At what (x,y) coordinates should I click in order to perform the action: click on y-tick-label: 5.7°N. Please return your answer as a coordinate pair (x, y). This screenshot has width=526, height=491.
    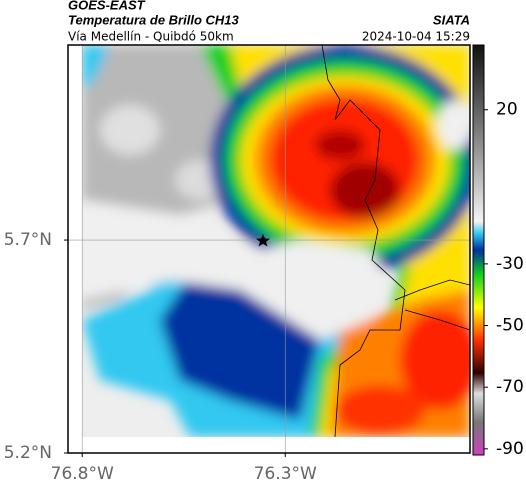
    Looking at the image, I should click on (28, 240).